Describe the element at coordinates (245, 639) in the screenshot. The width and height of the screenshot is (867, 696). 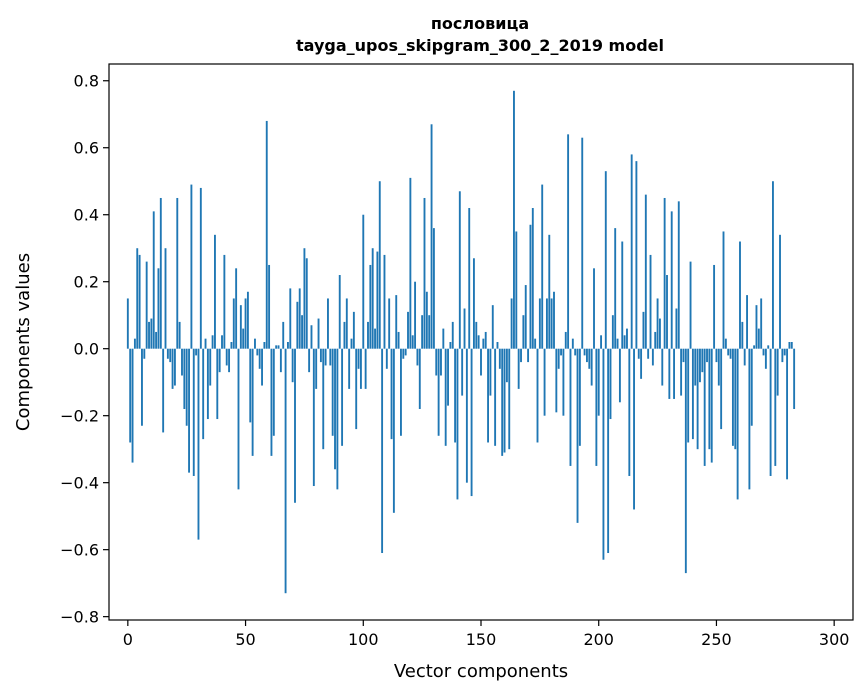
I see `x-tick-label: 50` at that location.